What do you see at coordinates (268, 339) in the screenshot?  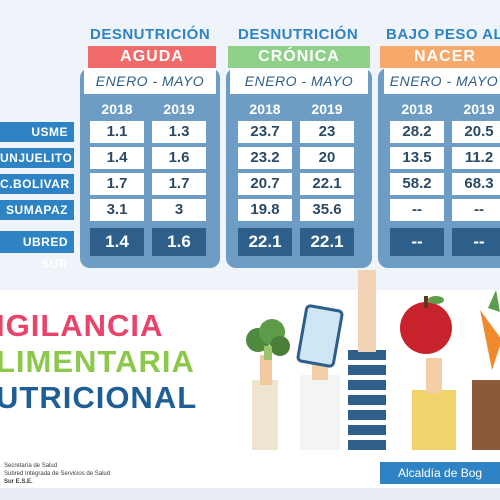 I see `broccoli-icon` at bounding box center [268, 339].